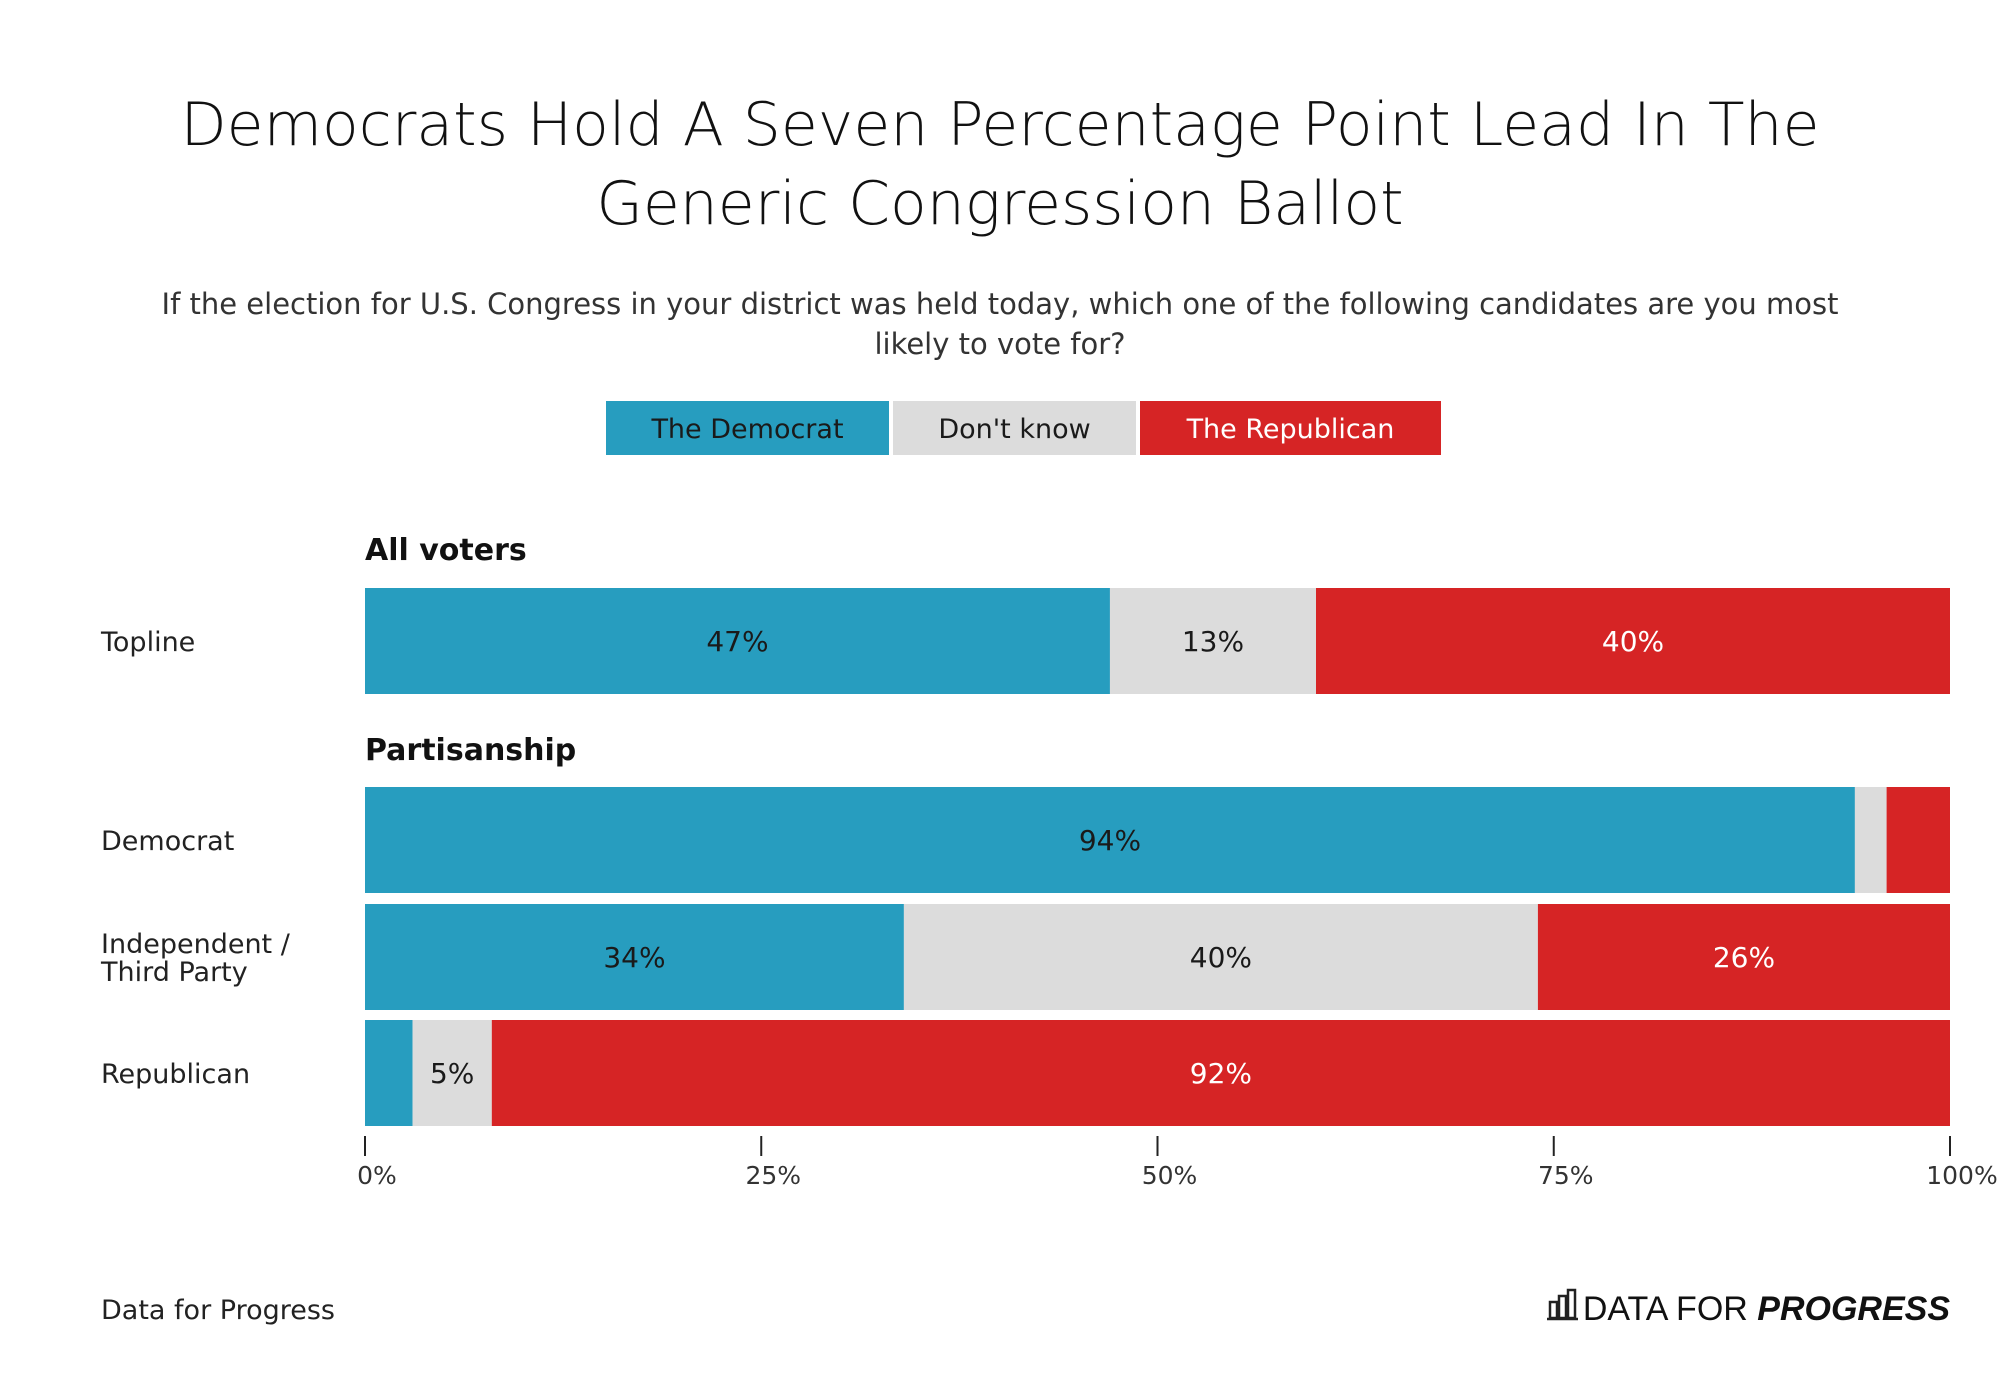 The height and width of the screenshot is (1400, 2000). Describe the element at coordinates (999, 204) in the screenshot. I see `chart-title-line-2: Generic Congression Ballot` at that location.